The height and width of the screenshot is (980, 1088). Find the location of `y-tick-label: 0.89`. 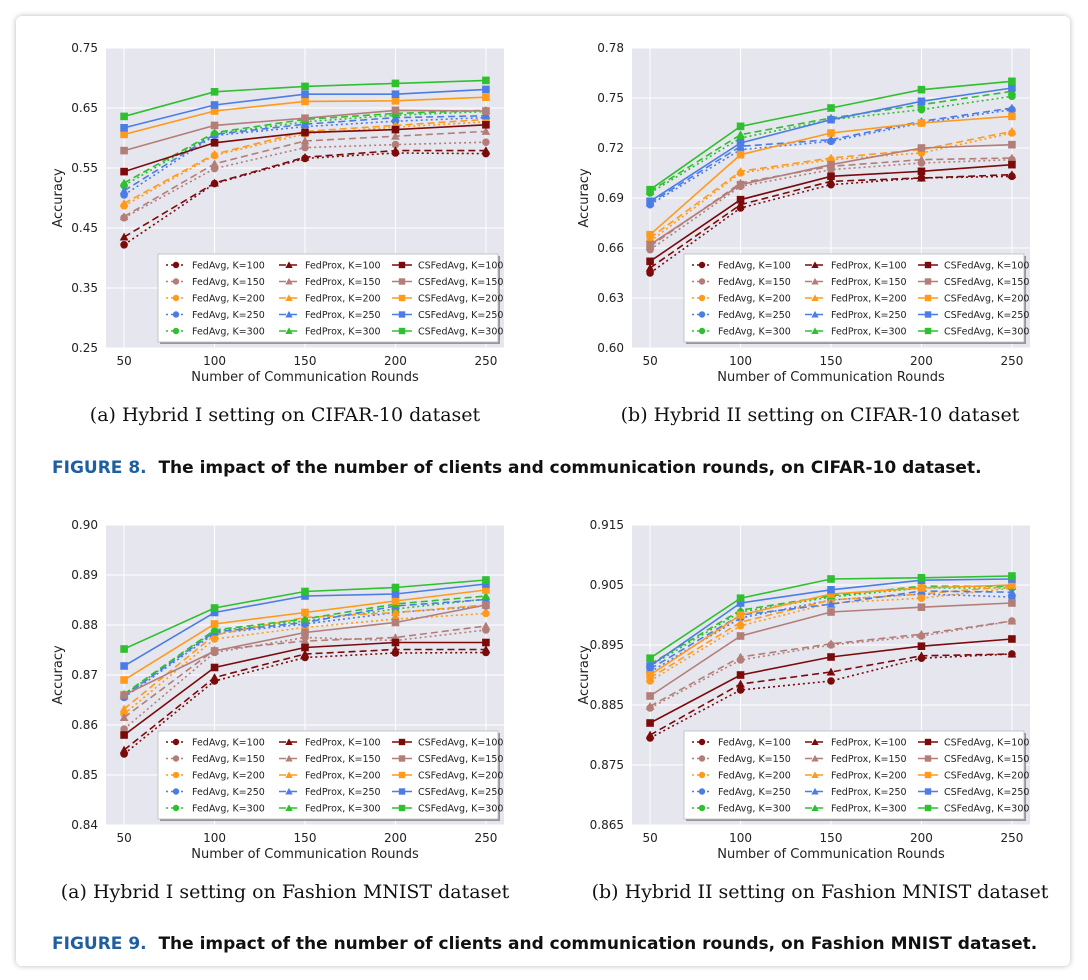

y-tick-label: 0.89 is located at coordinates (84, 575).